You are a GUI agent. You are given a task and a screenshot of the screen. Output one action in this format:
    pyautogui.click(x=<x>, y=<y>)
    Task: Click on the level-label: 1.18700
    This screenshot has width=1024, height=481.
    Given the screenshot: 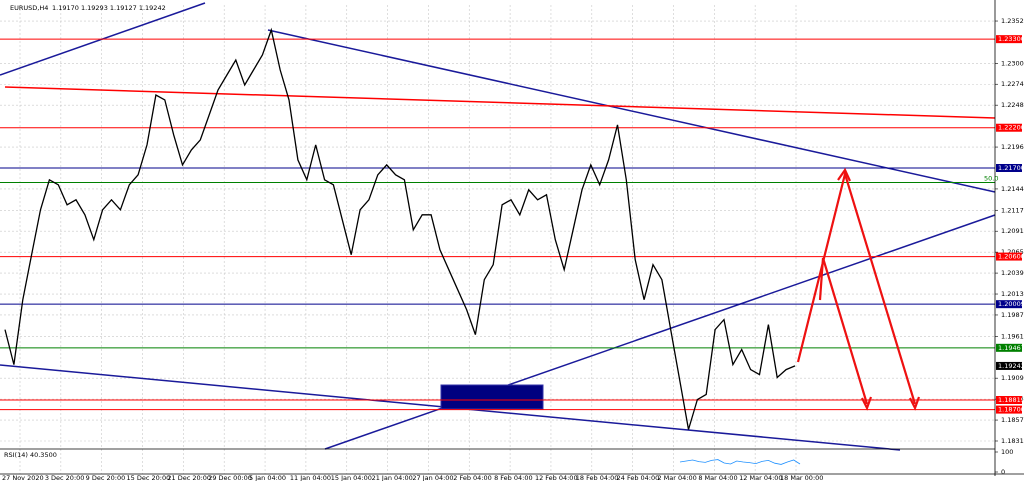 What is the action you would take?
    pyautogui.click(x=1011, y=410)
    